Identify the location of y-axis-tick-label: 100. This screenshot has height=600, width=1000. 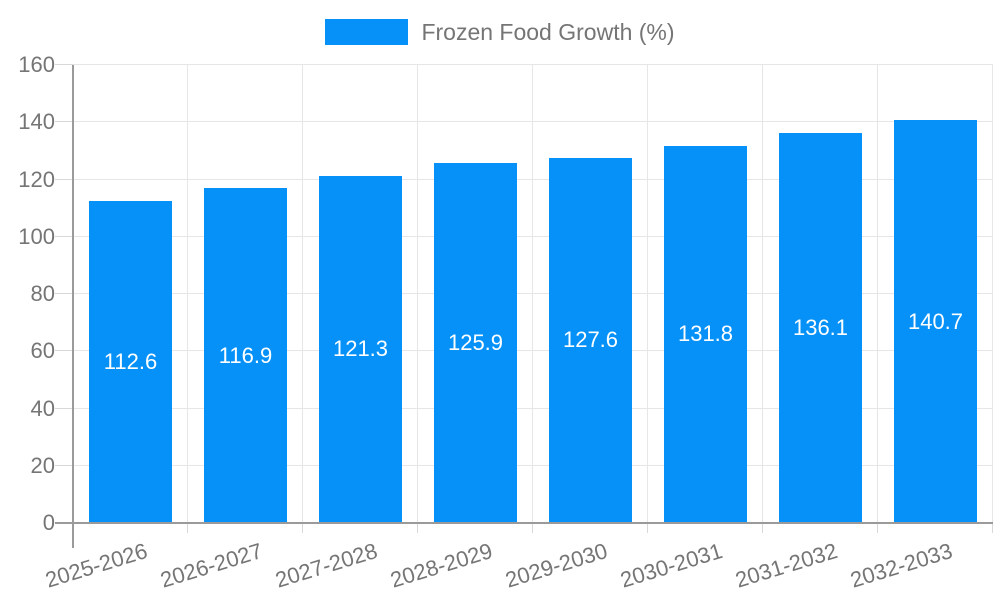
(36, 236).